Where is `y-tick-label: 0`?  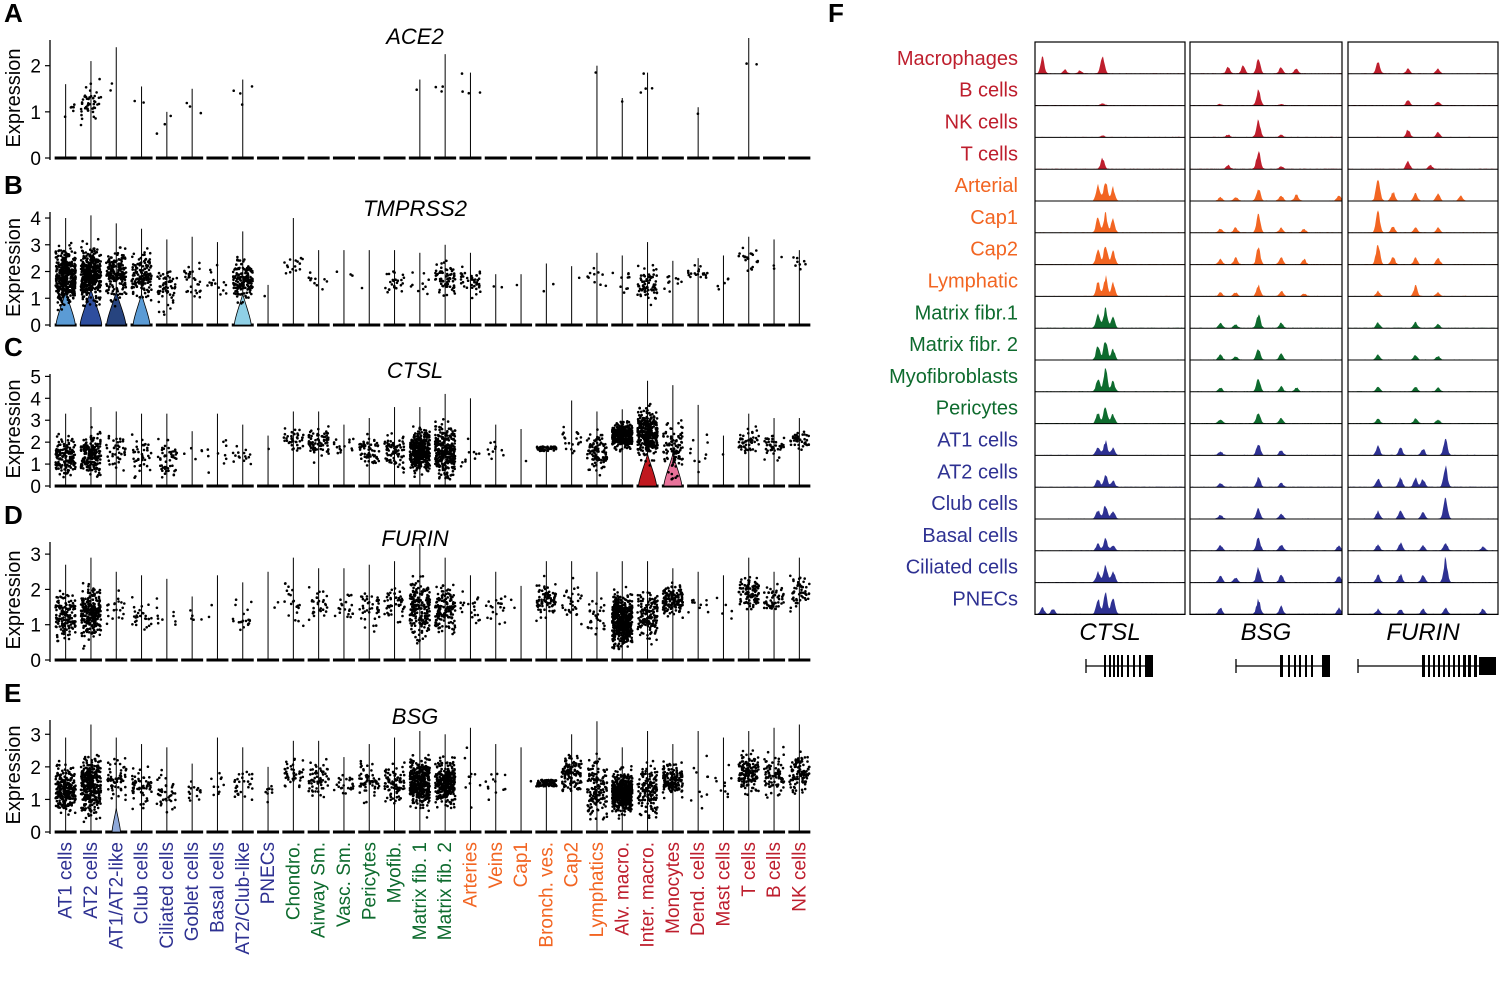
y-tick-label: 0 is located at coordinates (35, 487).